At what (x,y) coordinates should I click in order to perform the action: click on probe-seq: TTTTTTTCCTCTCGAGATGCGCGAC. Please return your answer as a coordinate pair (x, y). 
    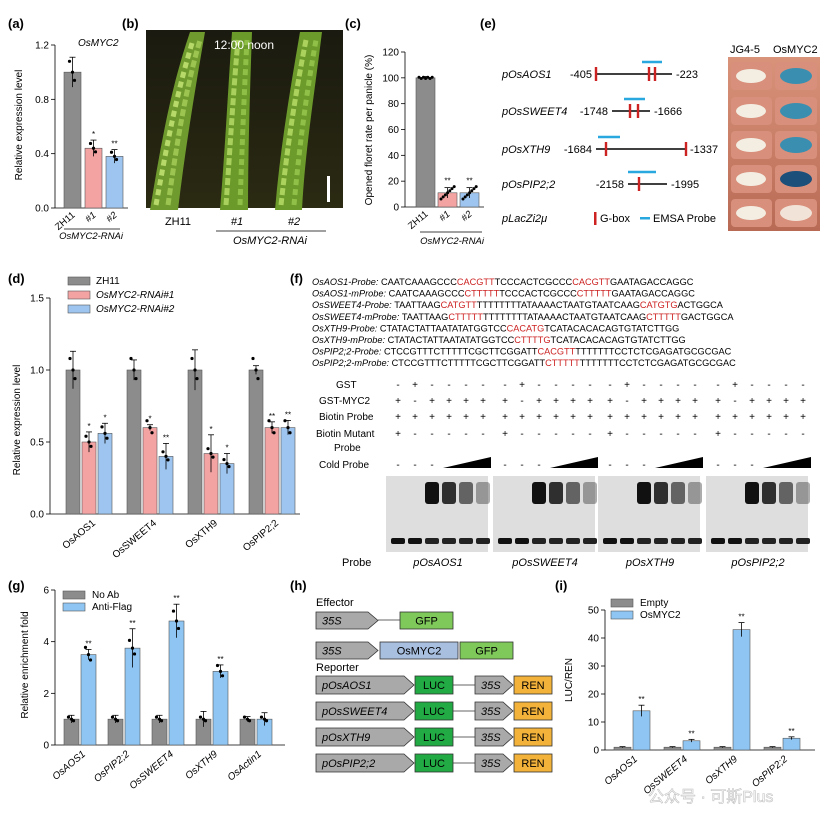
    Looking at the image, I should click on (653, 352).